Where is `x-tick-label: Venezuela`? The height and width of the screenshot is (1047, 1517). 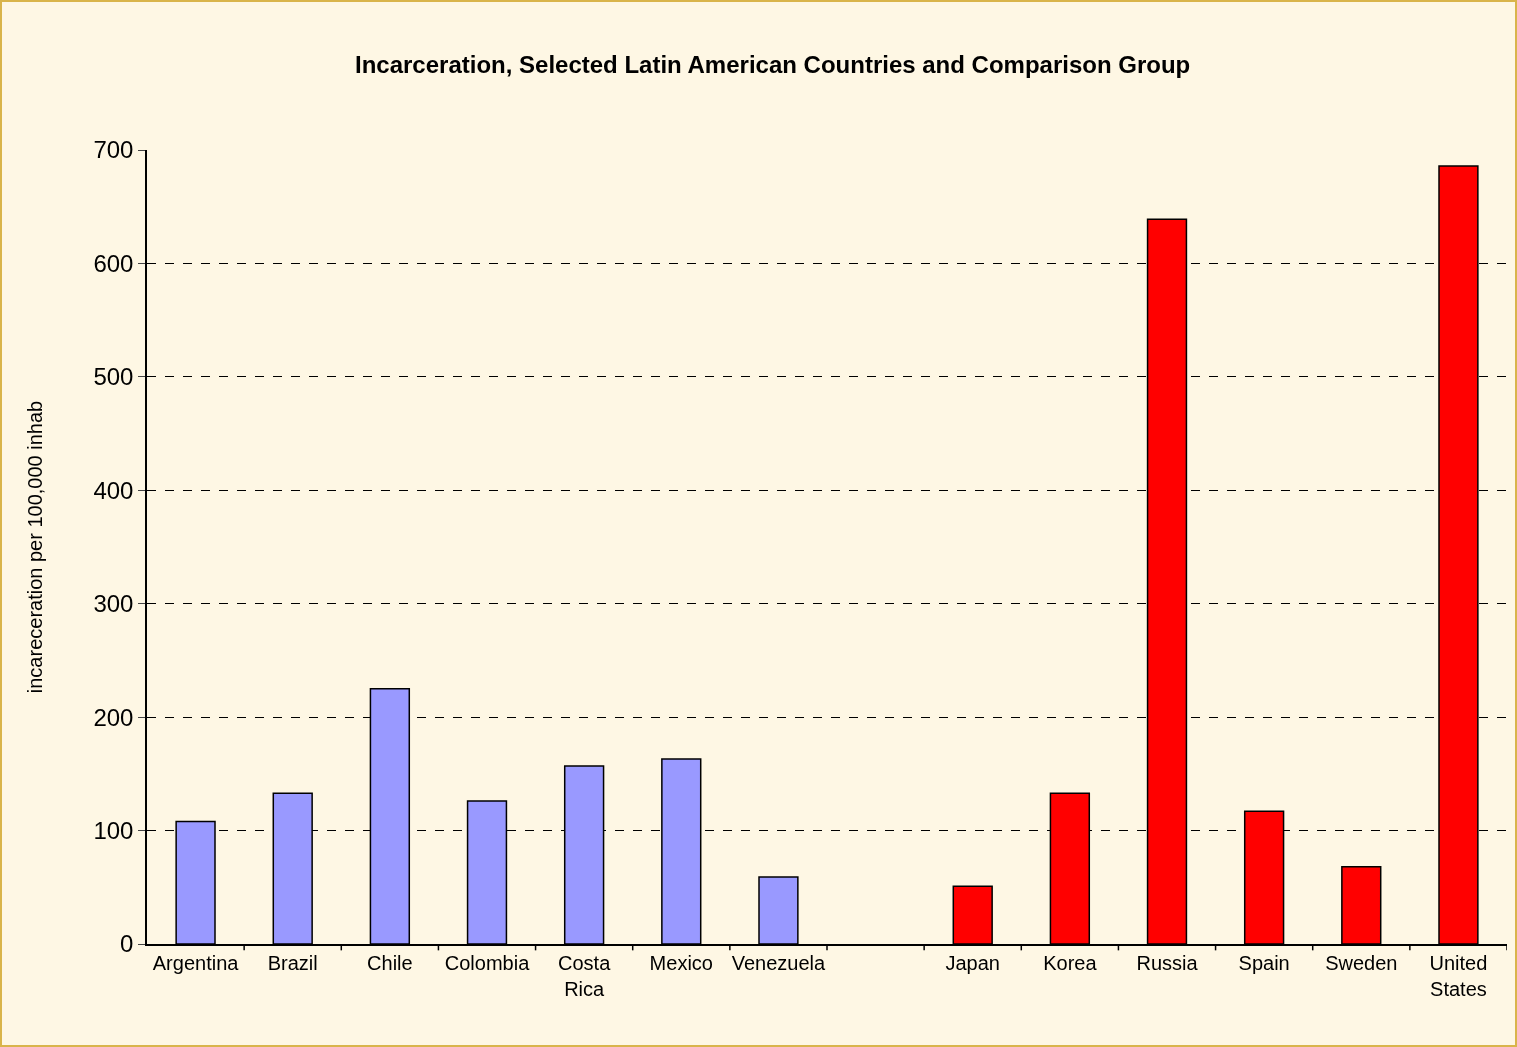
x-tick-label: Venezuela is located at coordinates (779, 962).